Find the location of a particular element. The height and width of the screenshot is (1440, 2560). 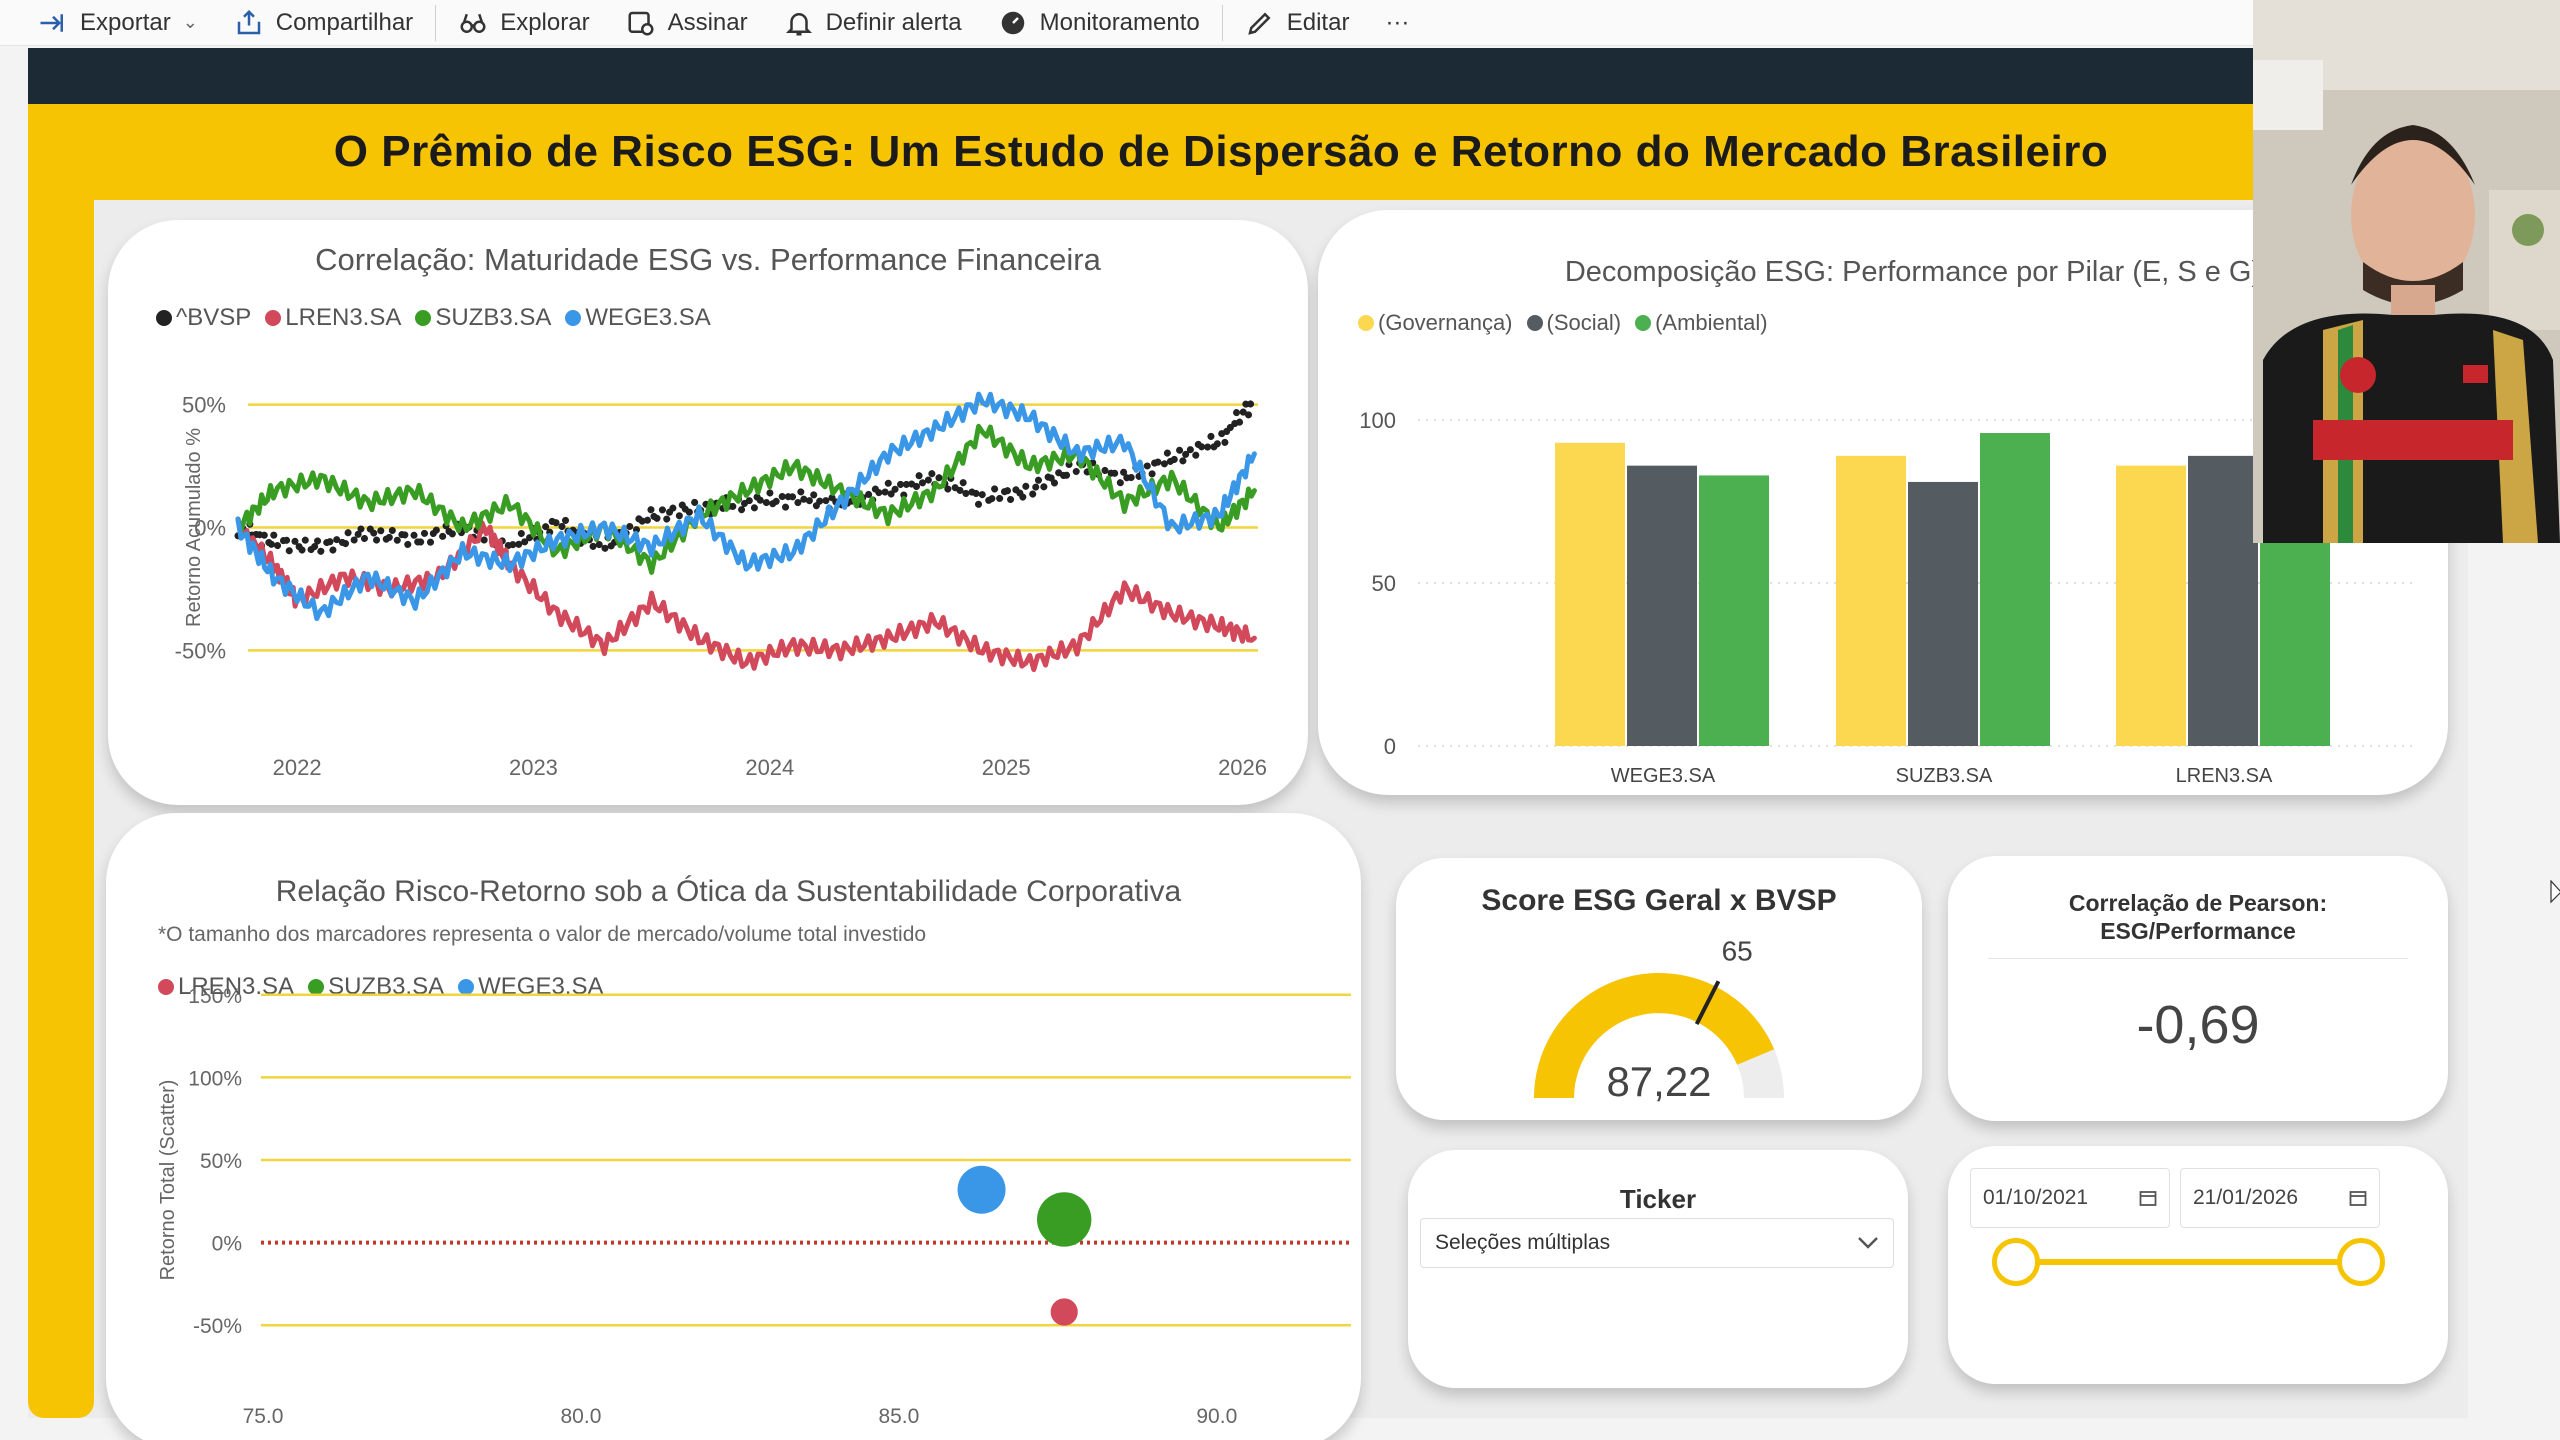

gauge-card: Score ESG Geral x BVSP 65 87,22 is located at coordinates (1659, 989).